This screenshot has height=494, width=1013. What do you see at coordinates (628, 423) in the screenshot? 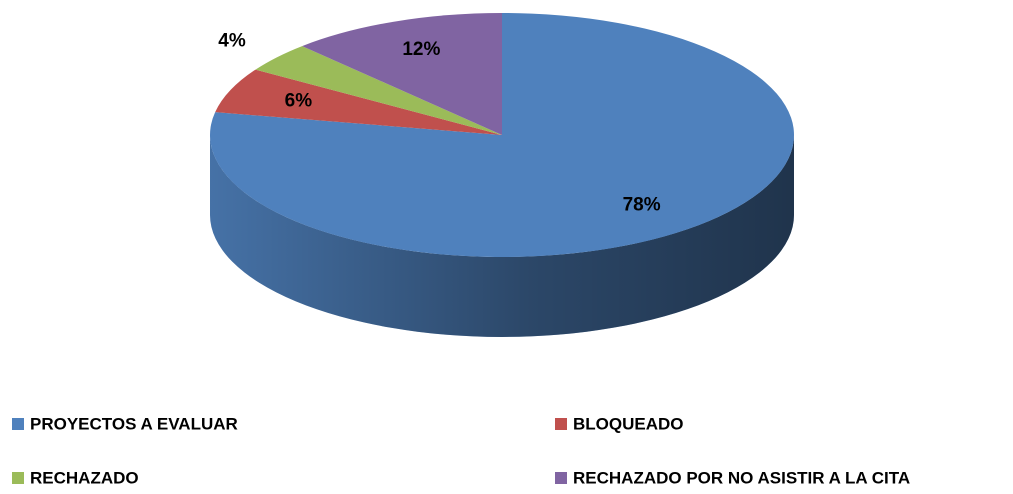
I see `legend-label: BLOQUEADO` at bounding box center [628, 423].